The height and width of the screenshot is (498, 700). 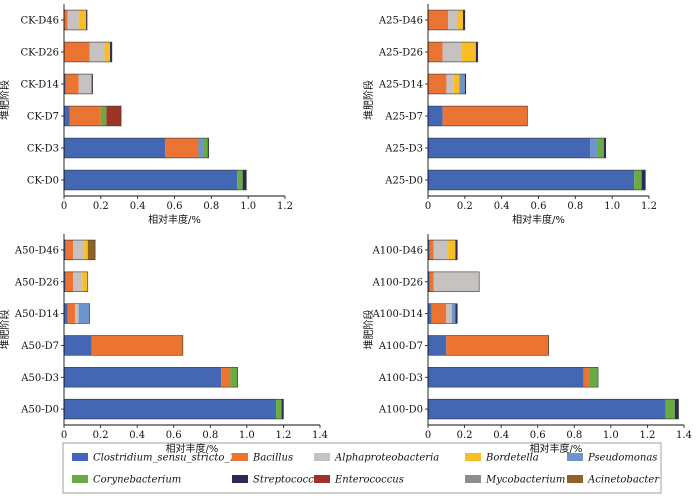 I want to click on x-tick-label-0: 0, so click(x=64, y=206).